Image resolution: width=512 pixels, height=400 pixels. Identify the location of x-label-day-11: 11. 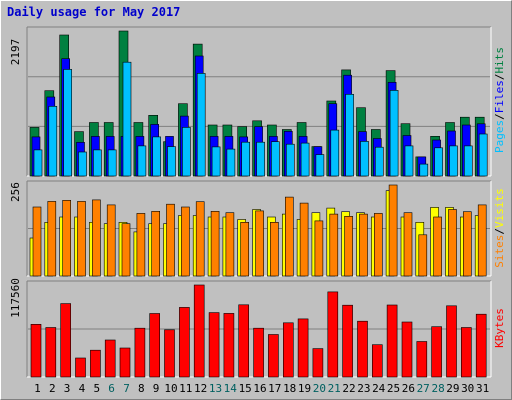
(185, 388).